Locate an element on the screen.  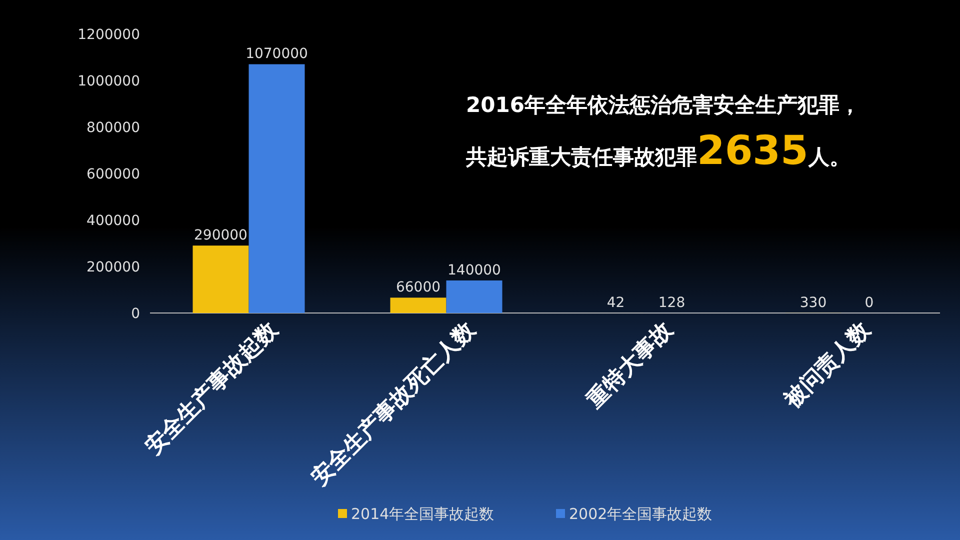
data-label: 0 is located at coordinates (869, 303).